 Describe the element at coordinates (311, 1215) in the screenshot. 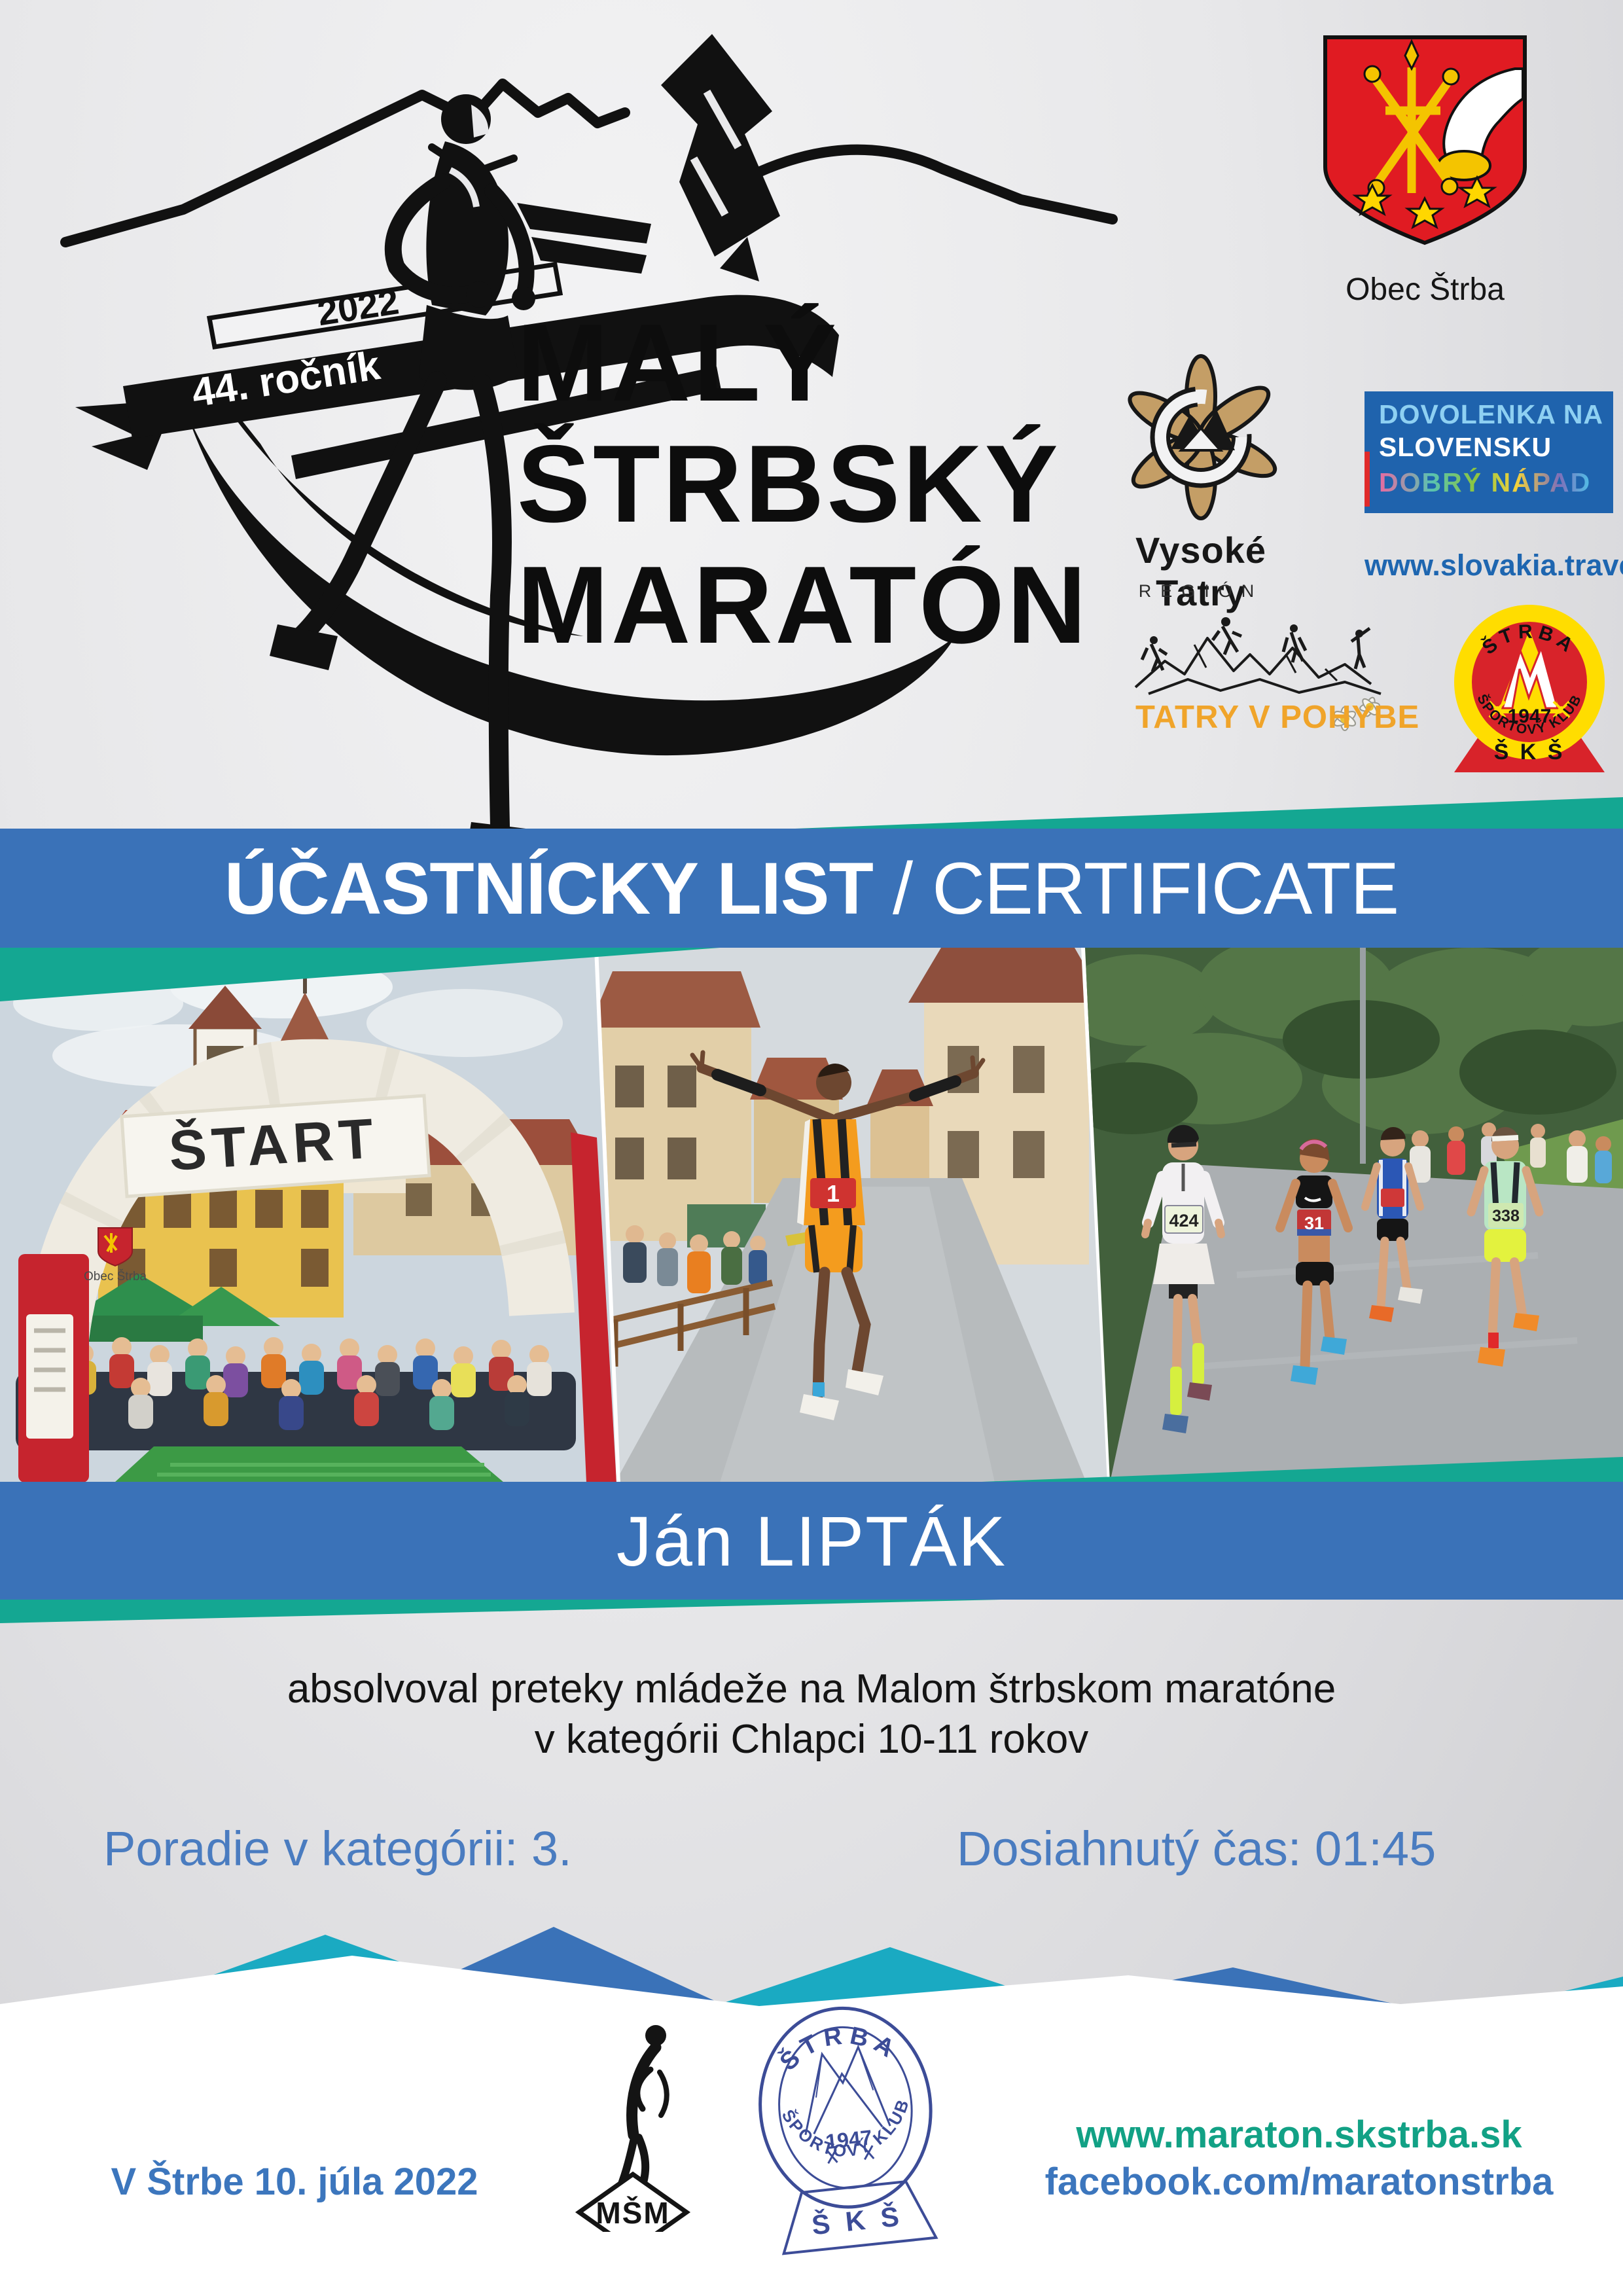

I see `photo-start-arch: ŠTART Obec Štrba` at that location.